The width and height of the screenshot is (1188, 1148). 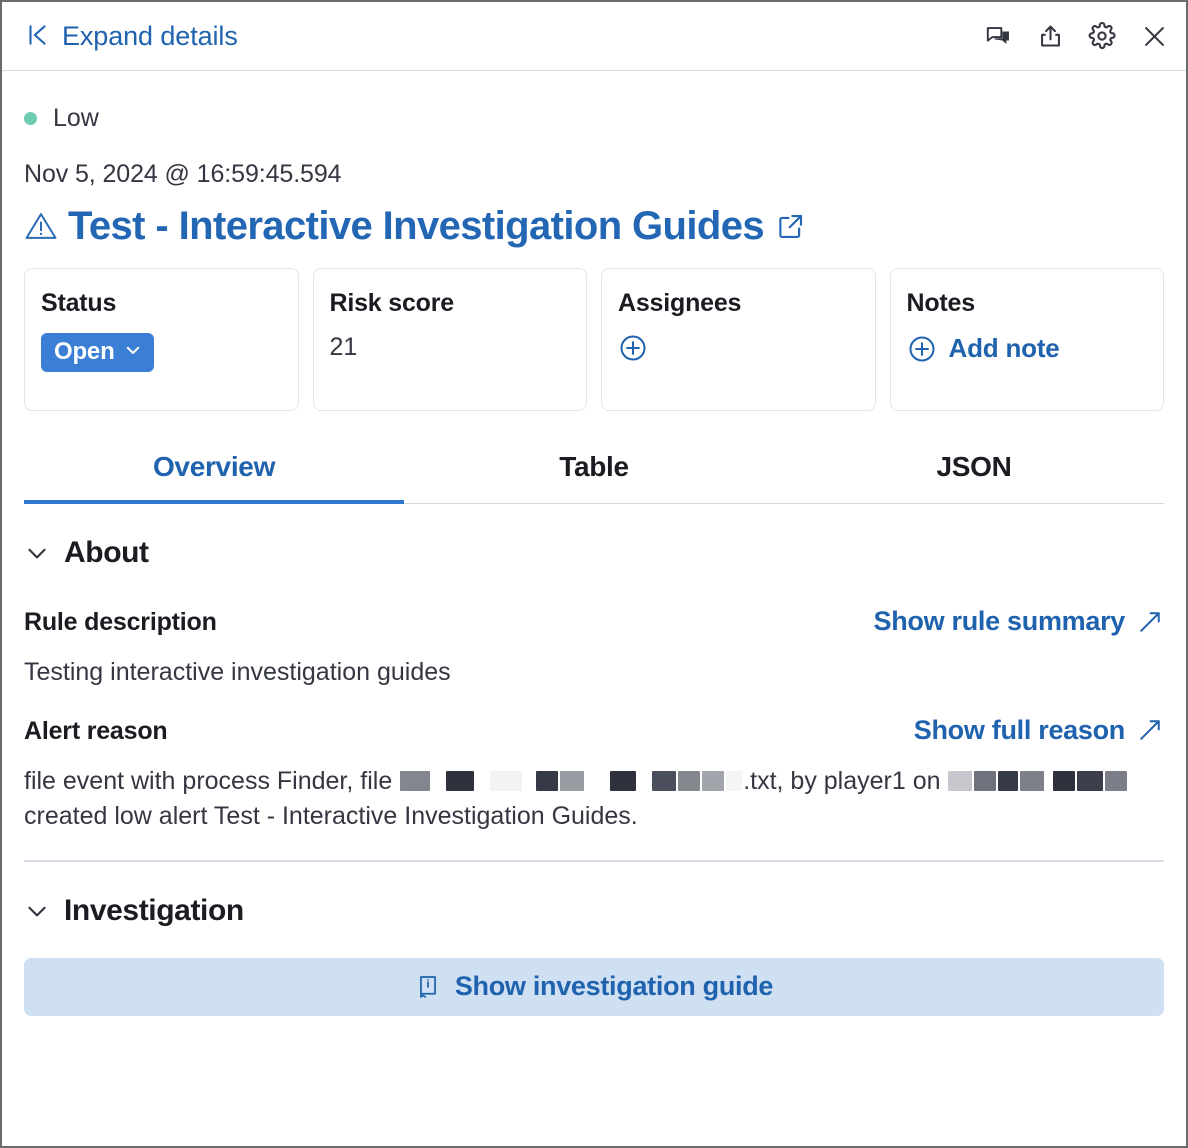 I want to click on comments-icon, so click(x=998, y=36).